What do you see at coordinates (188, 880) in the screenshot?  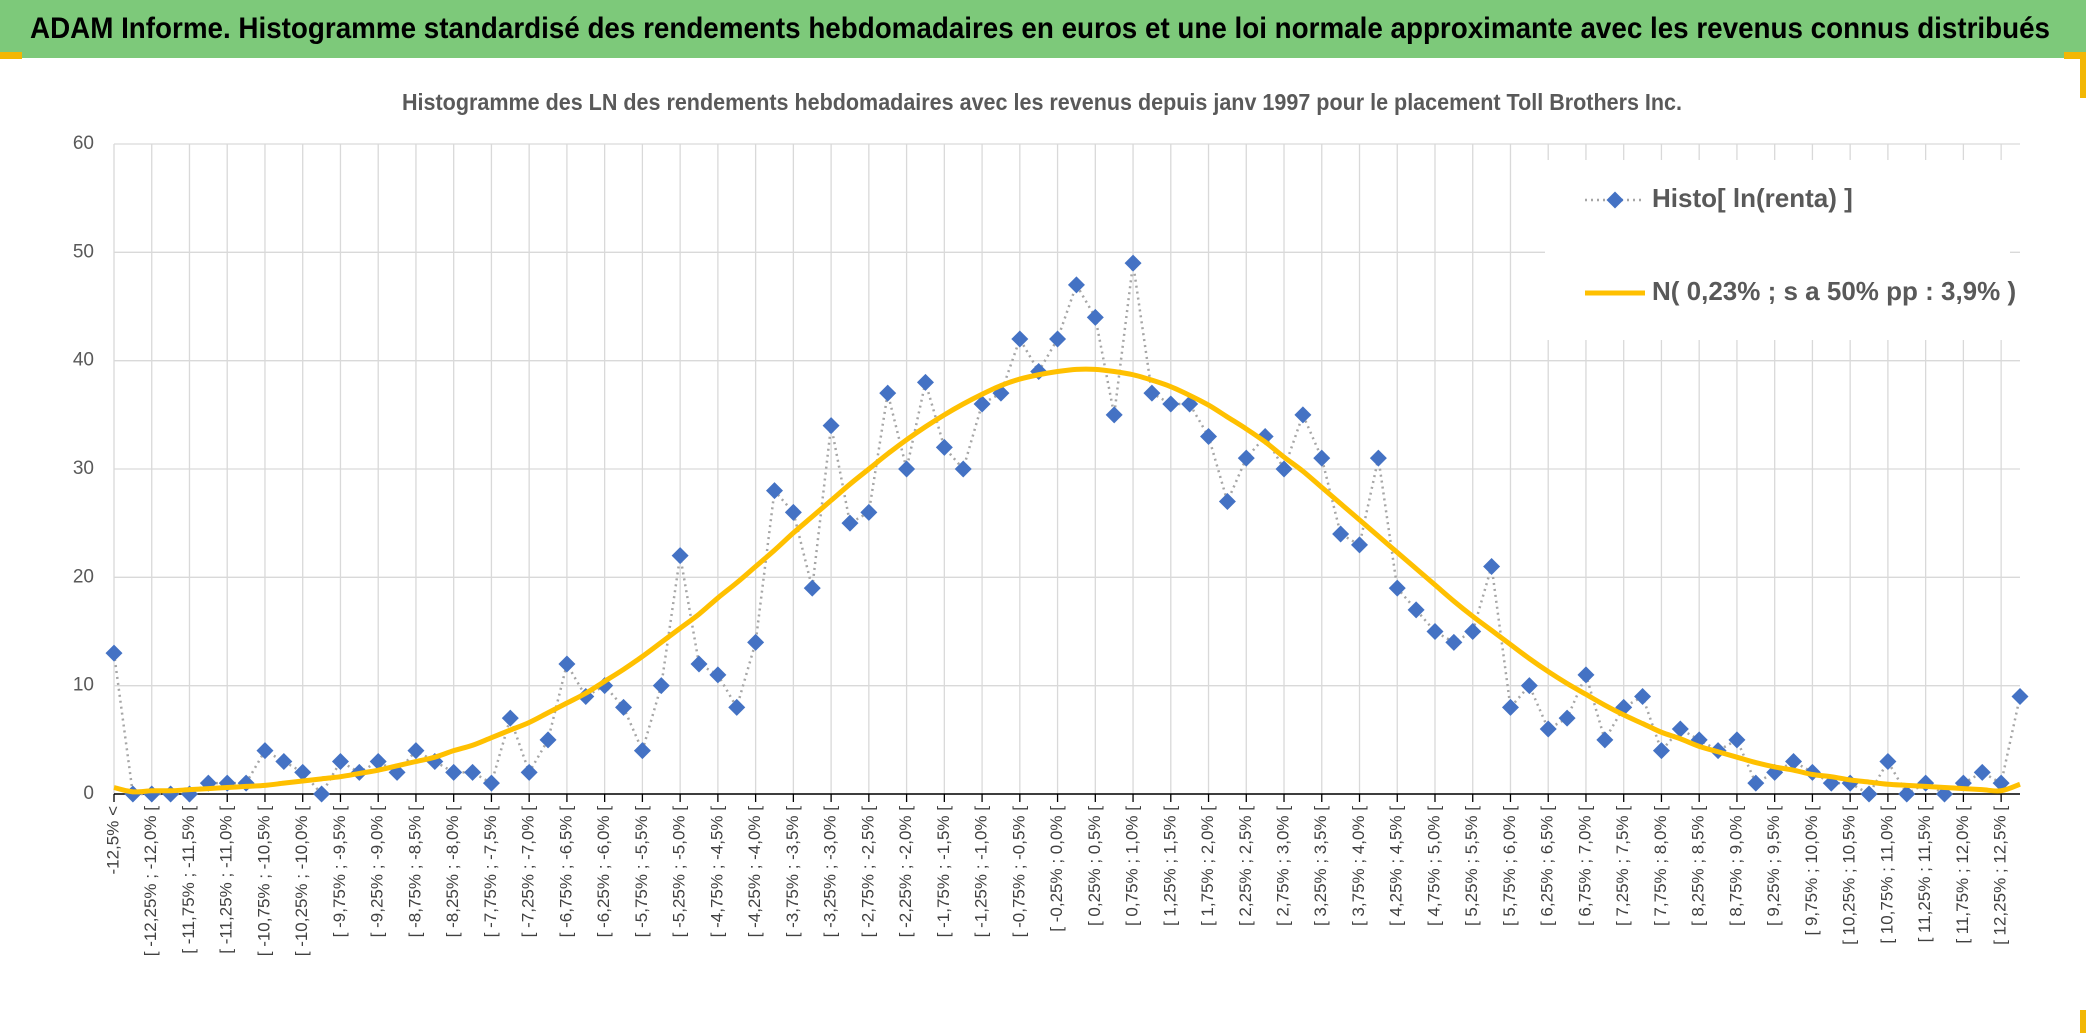 I see `x-tick-label: [ -11,75% ; -11,5% [` at bounding box center [188, 880].